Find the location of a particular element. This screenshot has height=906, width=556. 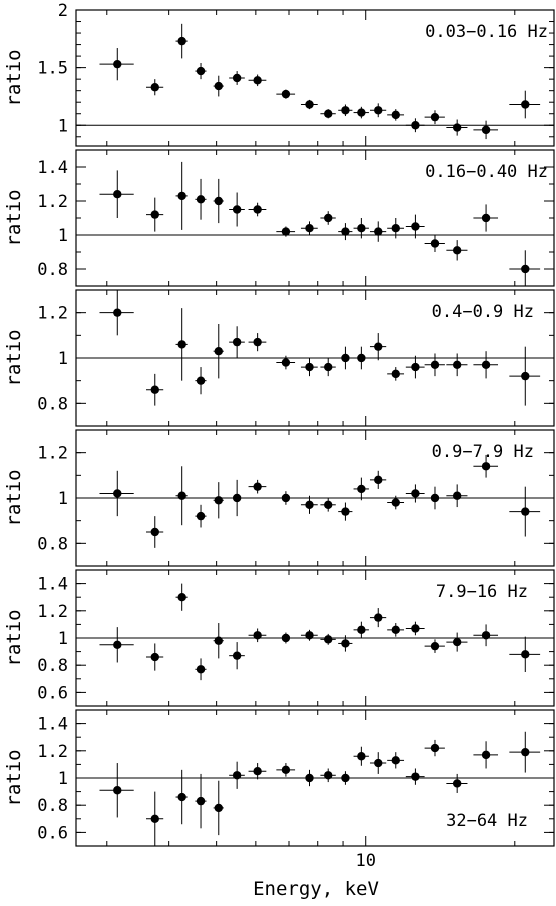

frequency-band-label: 0.16−0.40 Hz is located at coordinates (486, 172).